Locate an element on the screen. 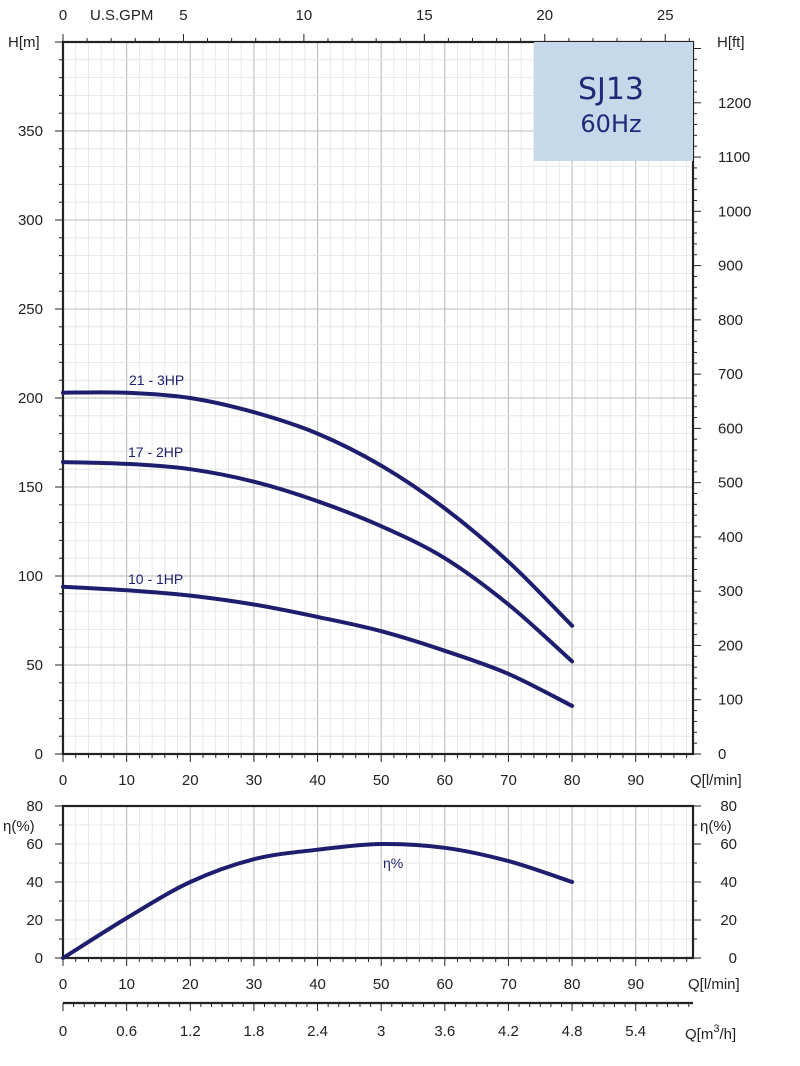 The height and width of the screenshot is (1066, 800). y-axis-label: H[m] is located at coordinates (24, 42).